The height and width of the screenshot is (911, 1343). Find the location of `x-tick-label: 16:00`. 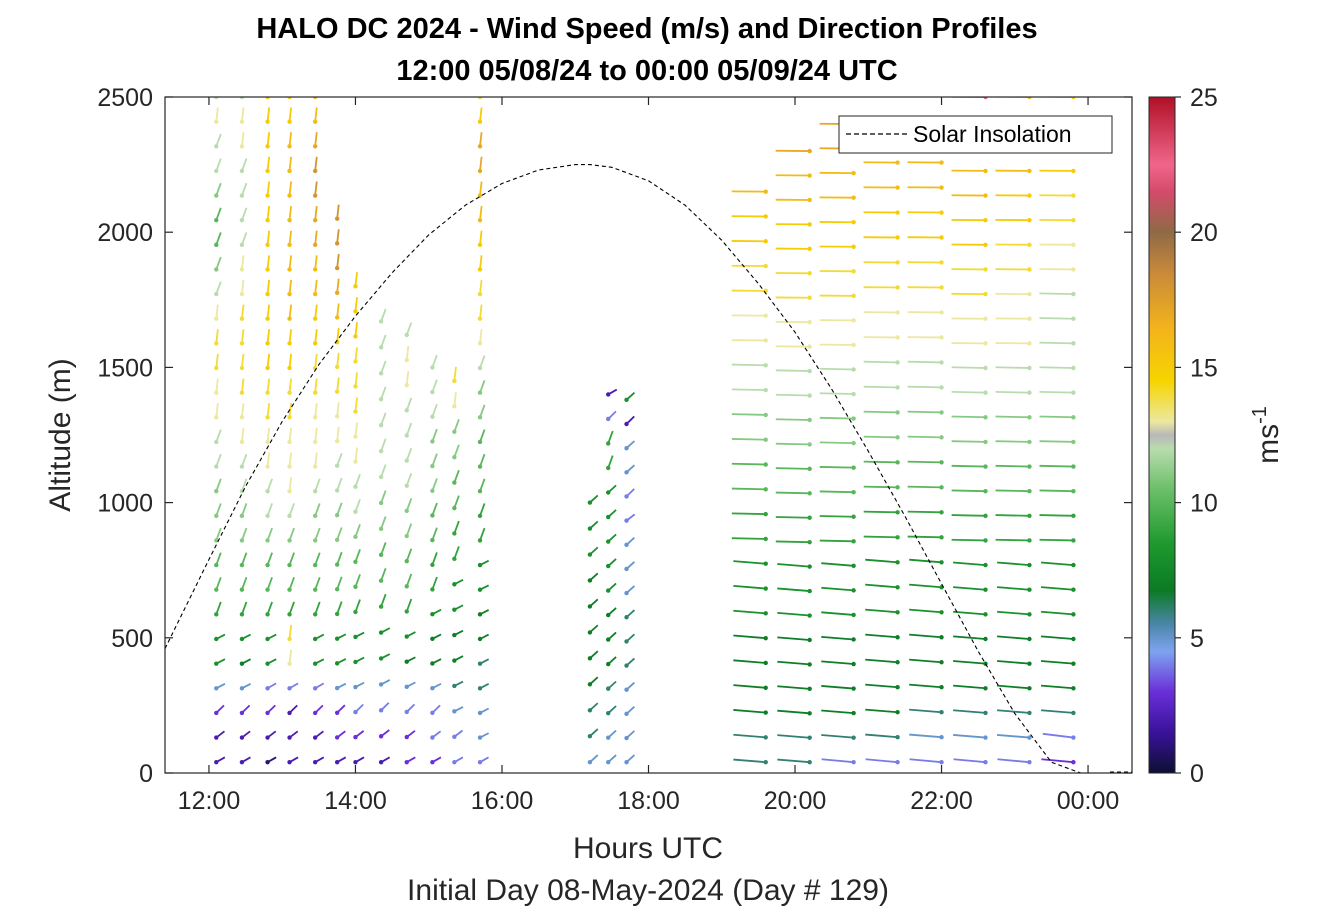

x-tick-label: 16:00 is located at coordinates (502, 801).